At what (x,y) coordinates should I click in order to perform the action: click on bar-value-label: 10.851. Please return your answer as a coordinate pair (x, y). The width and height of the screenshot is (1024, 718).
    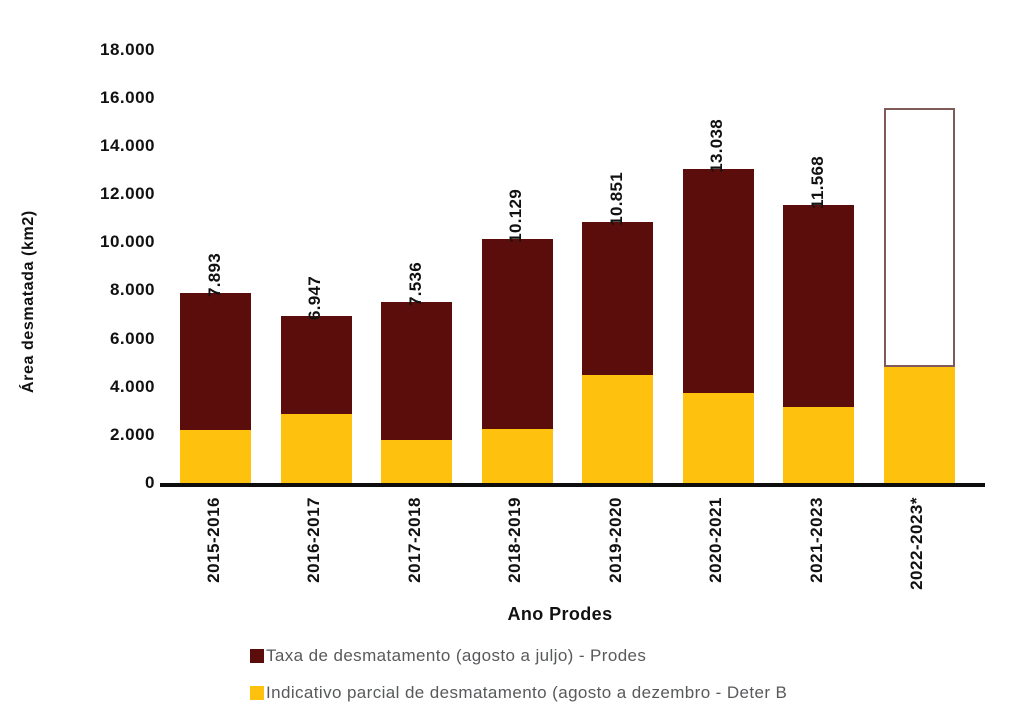
    Looking at the image, I should click on (616, 199).